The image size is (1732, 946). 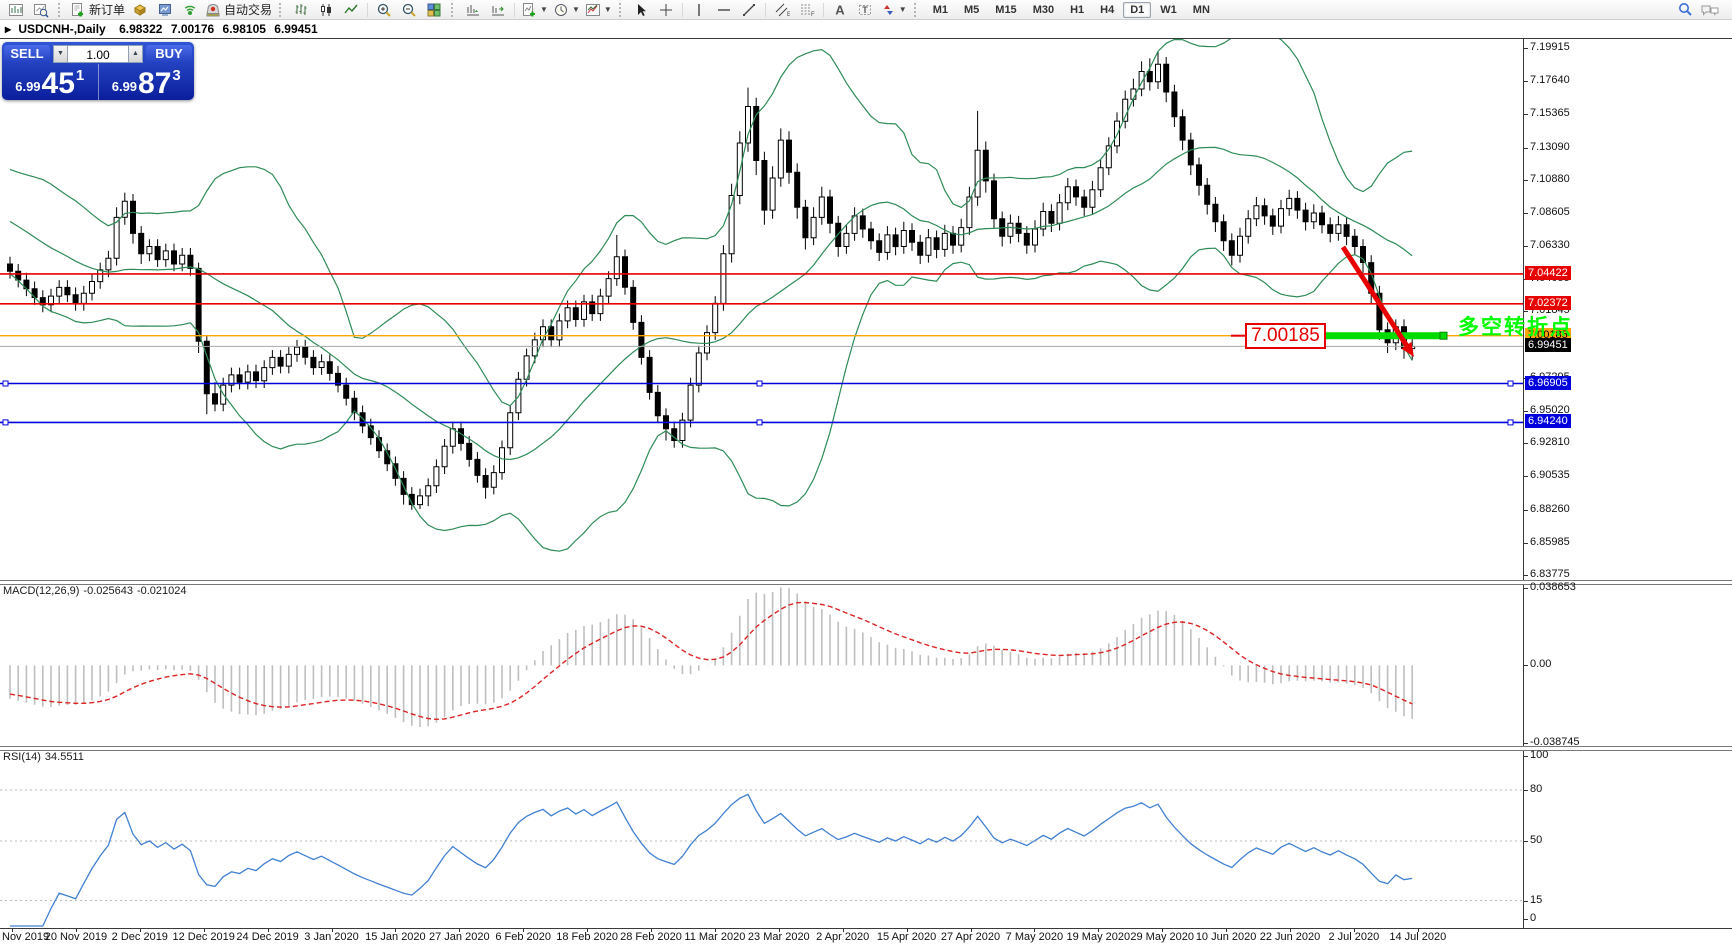 I want to click on macd-tick-label: 0.00, so click(x=1537, y=664).